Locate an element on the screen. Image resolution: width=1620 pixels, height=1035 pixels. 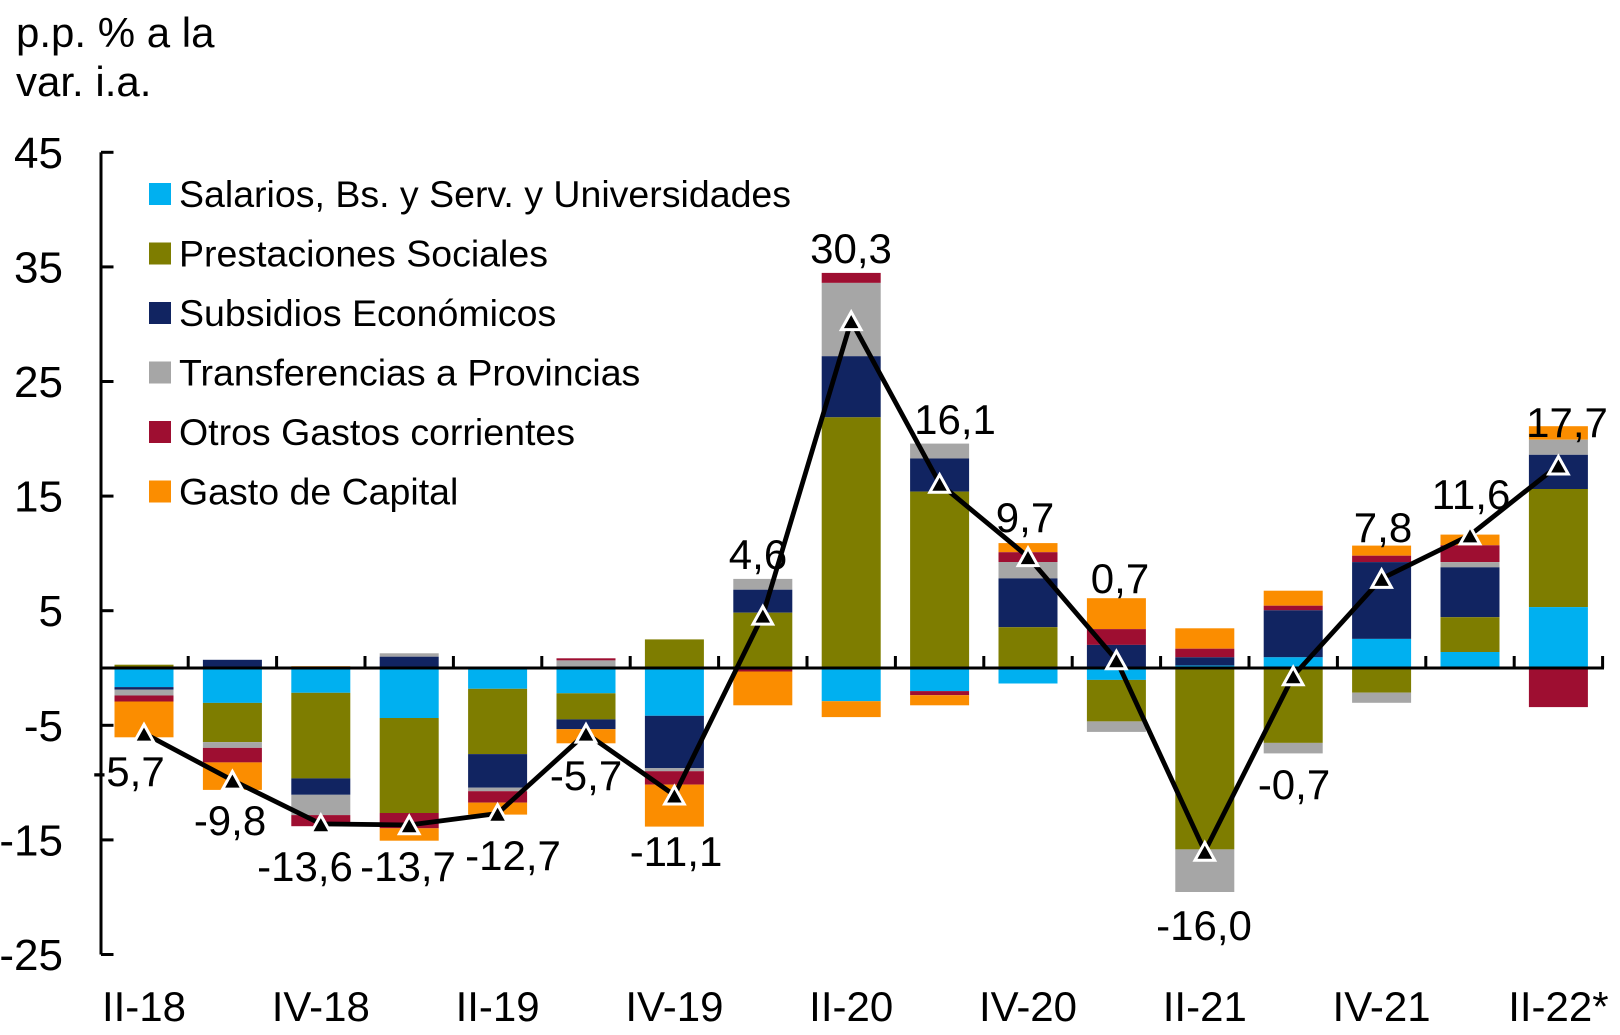
svg-text: 9,7 is located at coordinates (1025, 517).